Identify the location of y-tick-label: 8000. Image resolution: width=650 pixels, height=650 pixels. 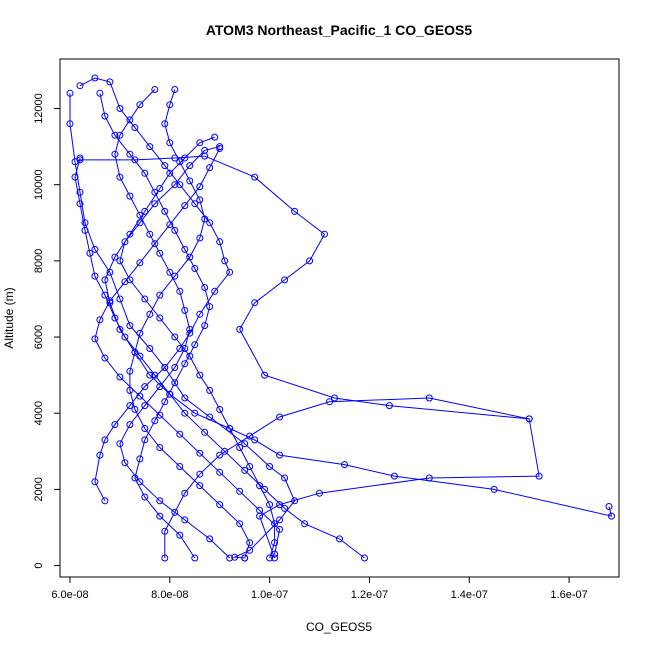
(39, 261).